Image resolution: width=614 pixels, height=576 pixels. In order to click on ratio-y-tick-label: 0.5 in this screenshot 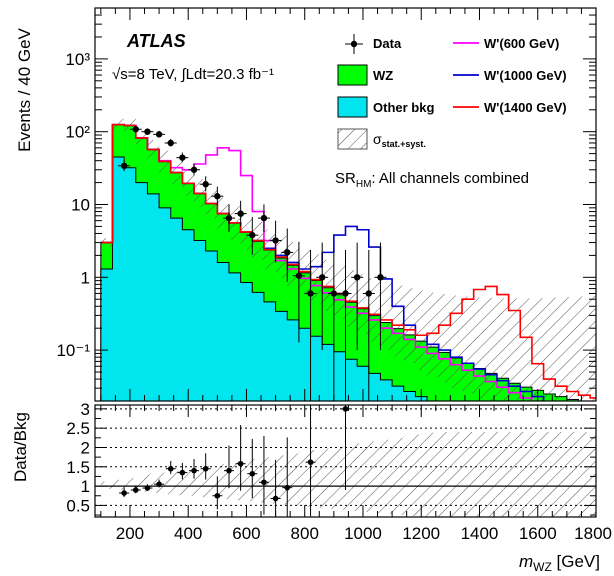, I will do `click(78, 505)`.